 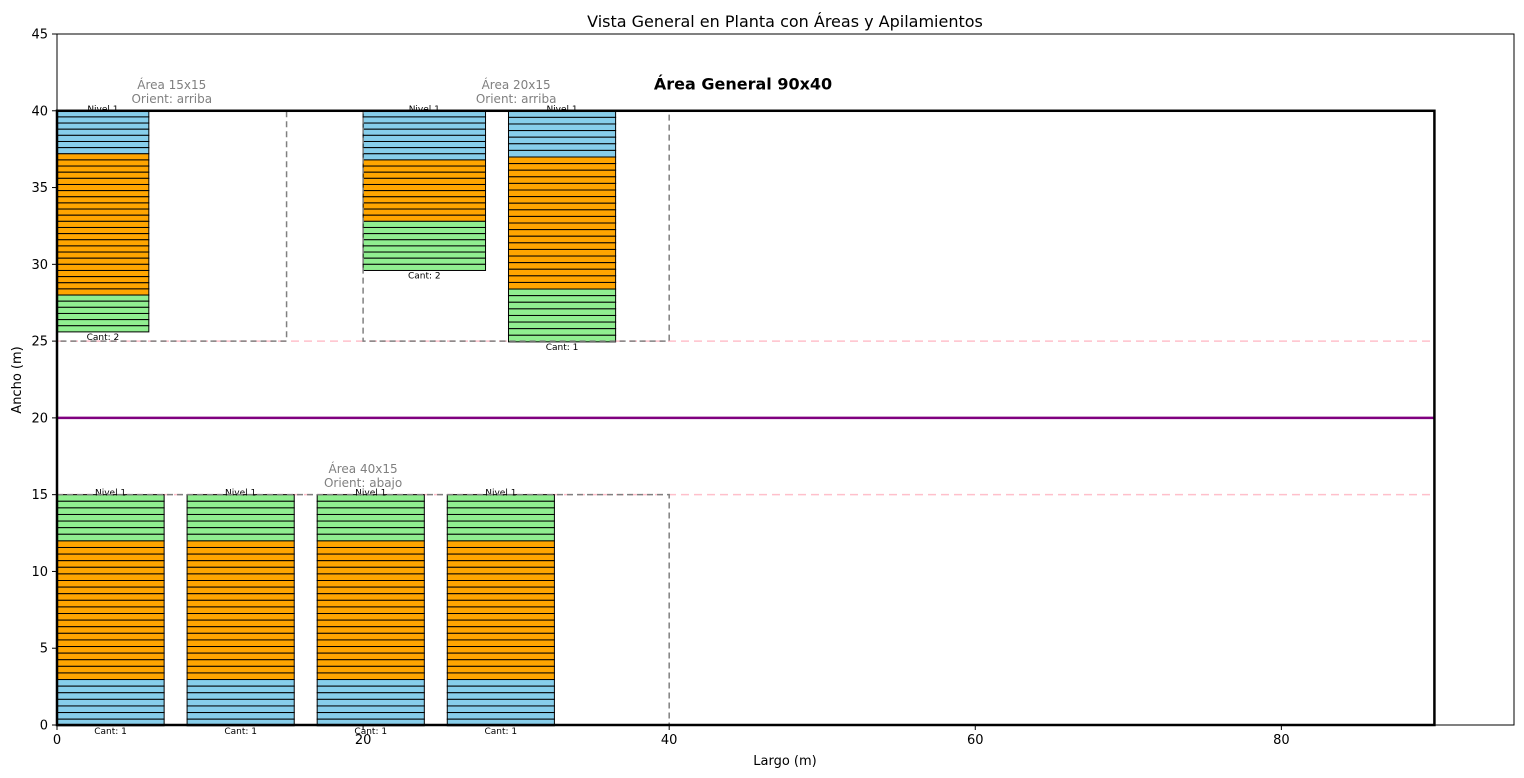 What do you see at coordinates (44, 726) in the screenshot?
I see `y-tick-label: 0` at bounding box center [44, 726].